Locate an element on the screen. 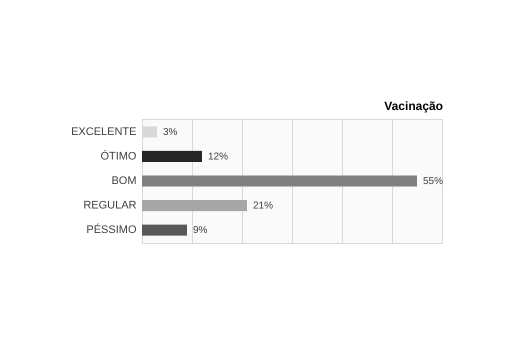 The height and width of the screenshot is (352, 528). data-label: 12% is located at coordinates (218, 156).